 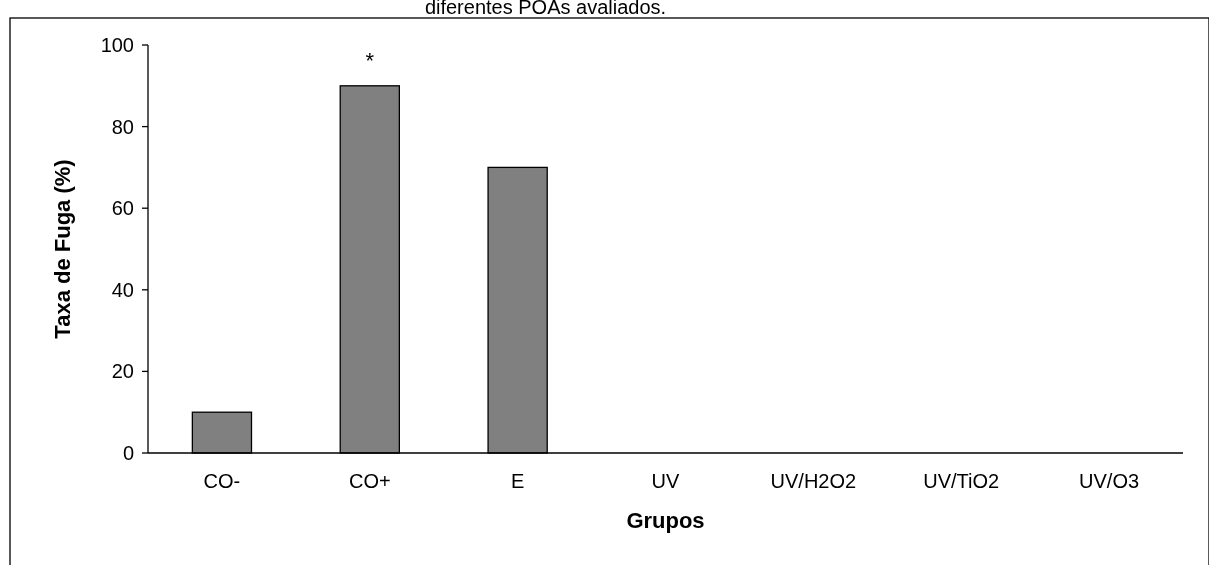 I want to click on x-tick-label: UV/TiO2, so click(x=961, y=481).